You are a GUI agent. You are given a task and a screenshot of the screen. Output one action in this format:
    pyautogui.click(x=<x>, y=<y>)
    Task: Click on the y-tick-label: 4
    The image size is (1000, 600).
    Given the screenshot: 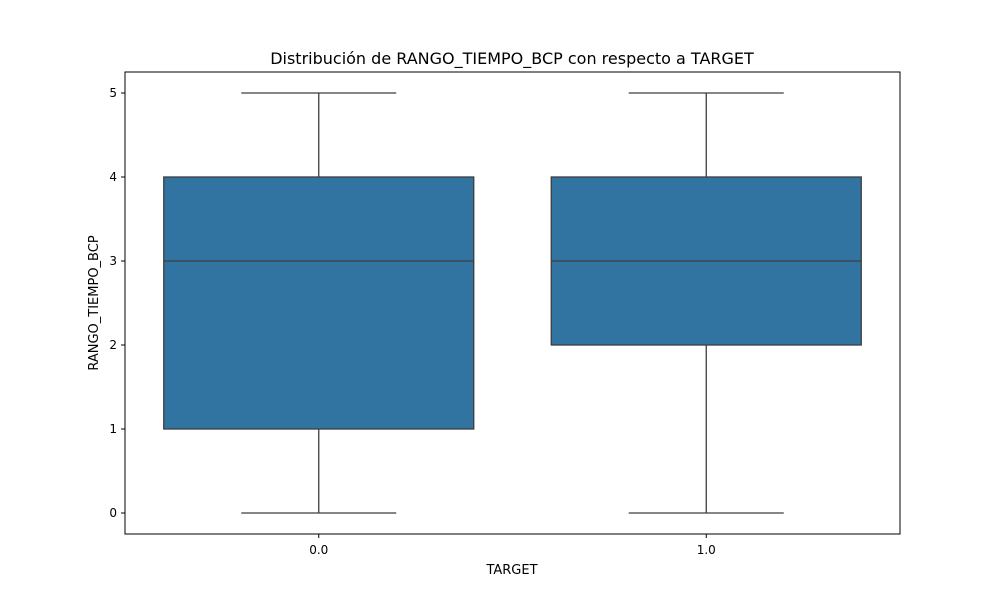 What is the action you would take?
    pyautogui.click(x=113, y=177)
    